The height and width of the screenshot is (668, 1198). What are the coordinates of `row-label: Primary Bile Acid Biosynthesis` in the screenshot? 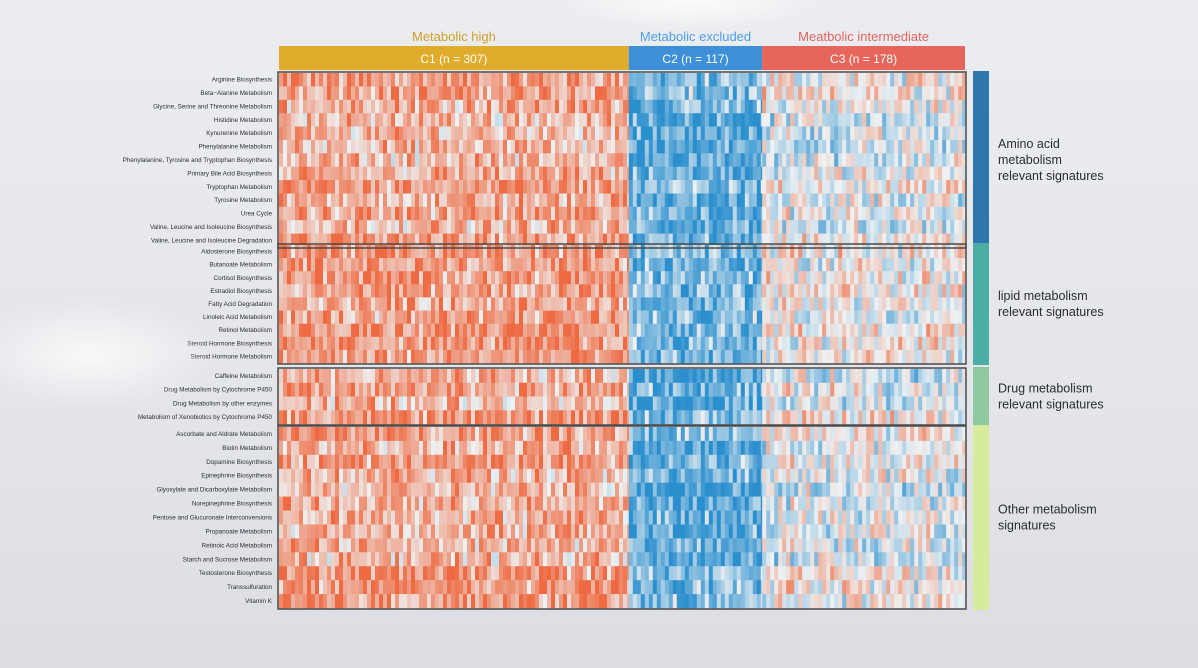 It's located at (229, 173).